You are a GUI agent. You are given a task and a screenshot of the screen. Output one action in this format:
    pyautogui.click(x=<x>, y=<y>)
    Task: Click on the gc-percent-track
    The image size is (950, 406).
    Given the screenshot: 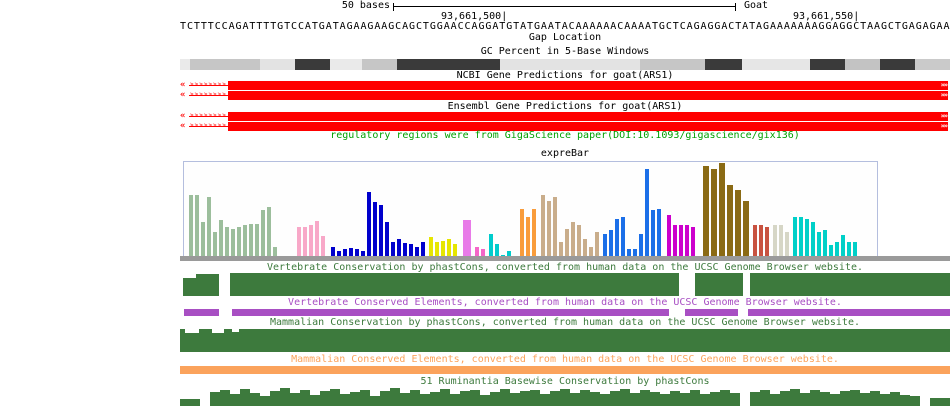 What is the action you would take?
    pyautogui.click(x=565, y=64)
    